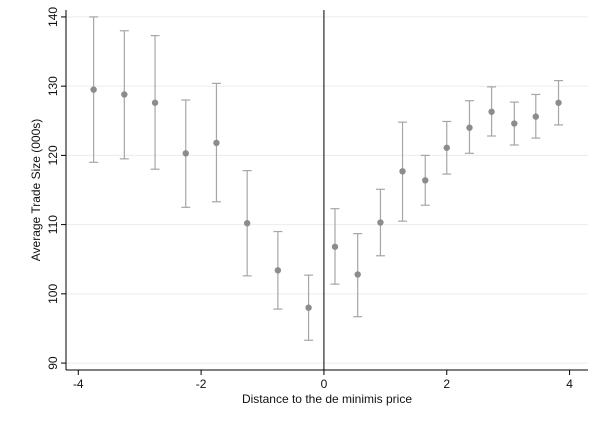  What do you see at coordinates (569, 384) in the screenshot?
I see `x-tick-label: 4` at bounding box center [569, 384].